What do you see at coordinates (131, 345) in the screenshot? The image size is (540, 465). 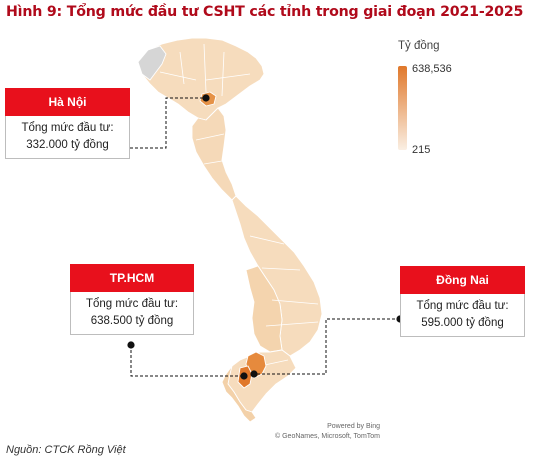 I see `hcm-box-dot` at bounding box center [131, 345].